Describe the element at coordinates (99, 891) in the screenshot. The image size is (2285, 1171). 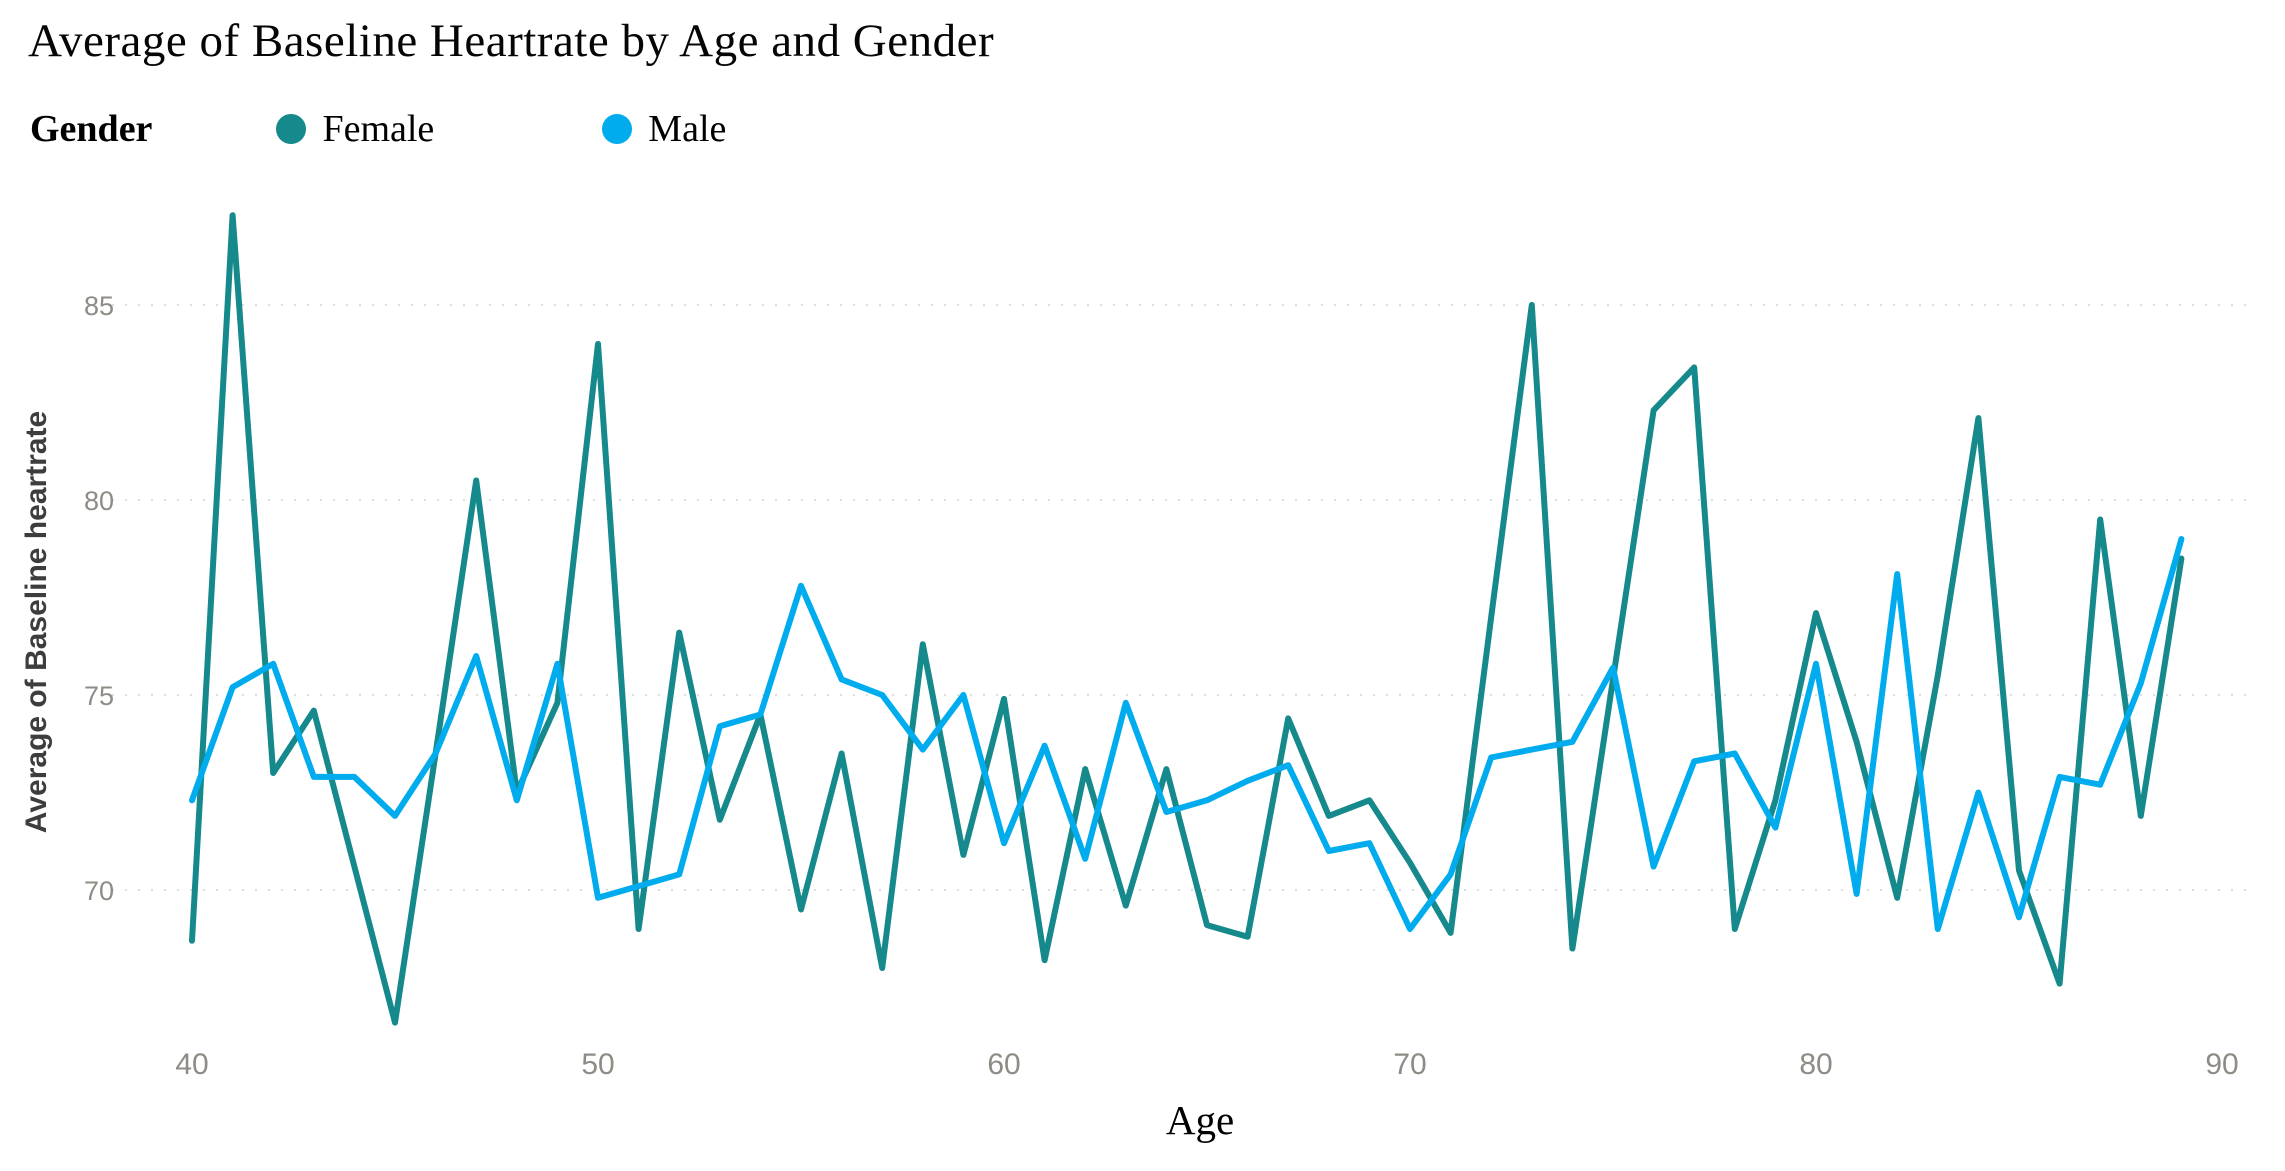
I see `y-tick-label: 70` at that location.